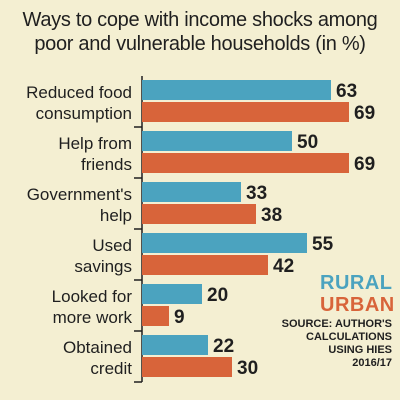  I want to click on category-label-line: Help from, so click(95, 143).